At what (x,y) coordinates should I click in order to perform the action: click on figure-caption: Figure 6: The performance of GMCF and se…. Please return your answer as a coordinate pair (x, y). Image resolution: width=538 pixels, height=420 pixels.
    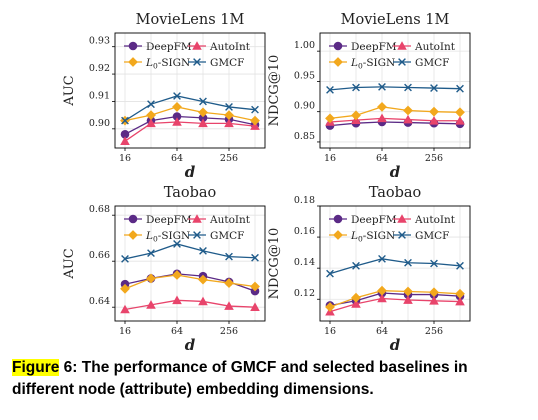
    Looking at the image, I should click on (272, 379).